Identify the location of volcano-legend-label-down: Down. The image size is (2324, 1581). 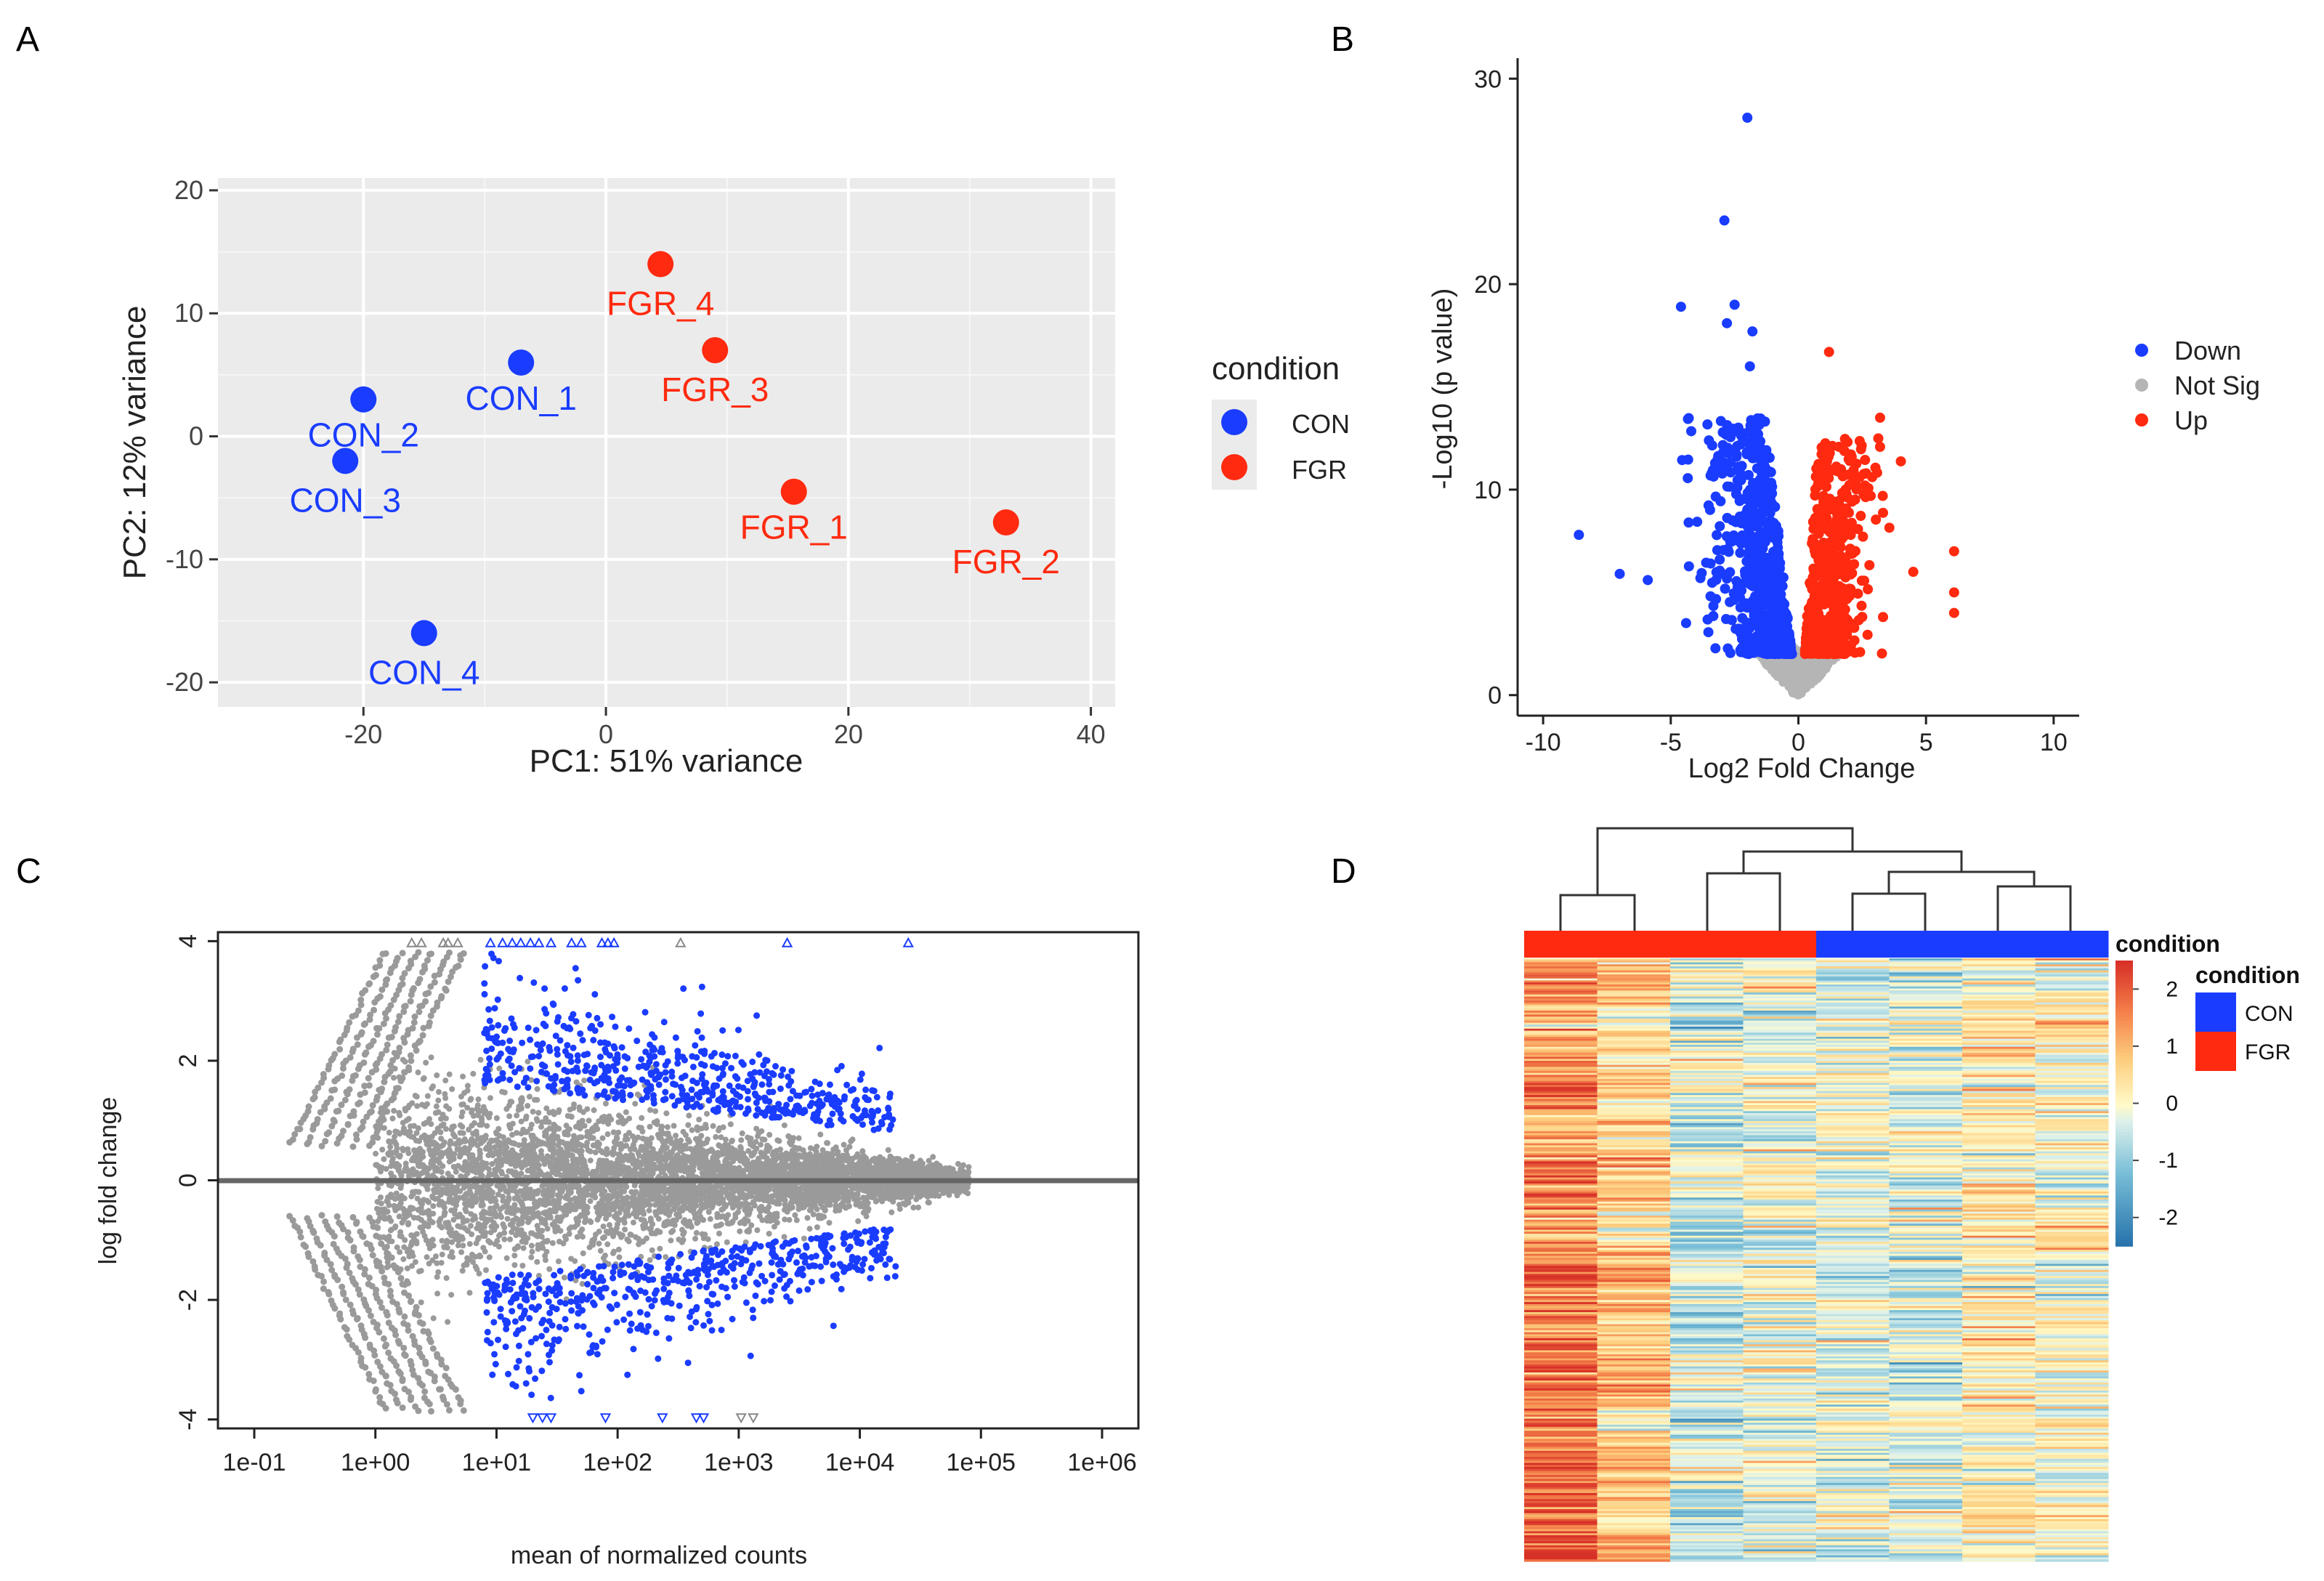
(2207, 350).